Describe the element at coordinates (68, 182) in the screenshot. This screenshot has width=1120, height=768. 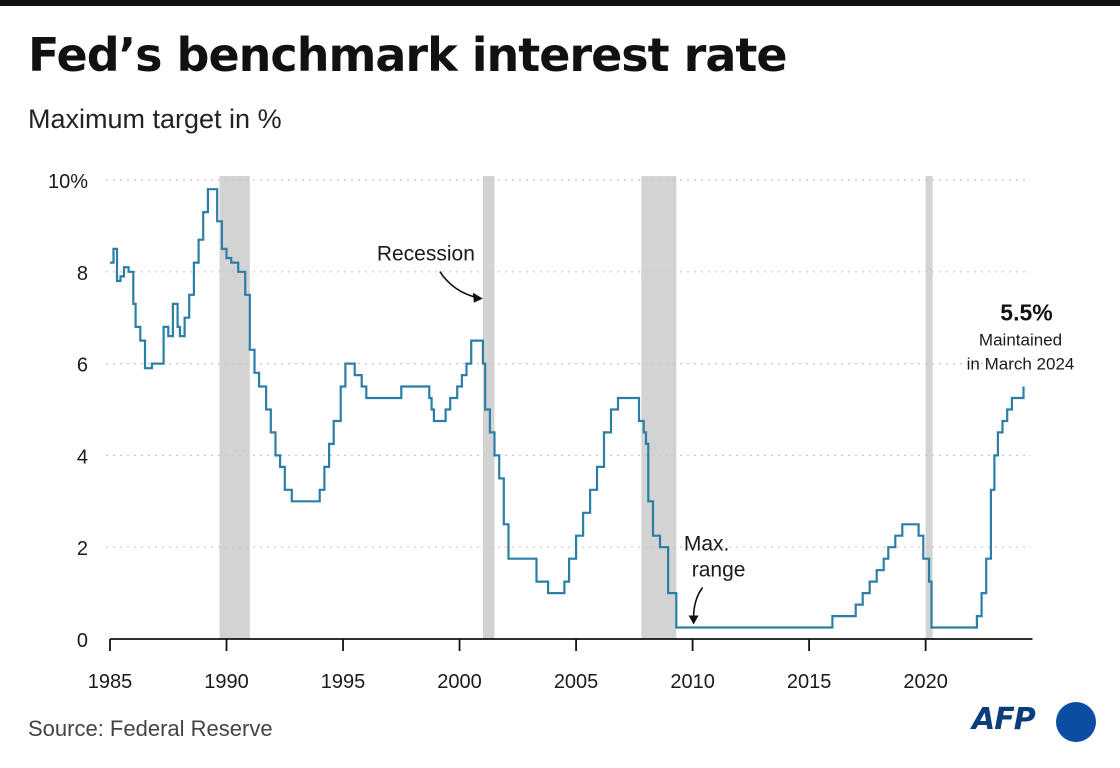
I see `y-tick-label-10: 10%` at that location.